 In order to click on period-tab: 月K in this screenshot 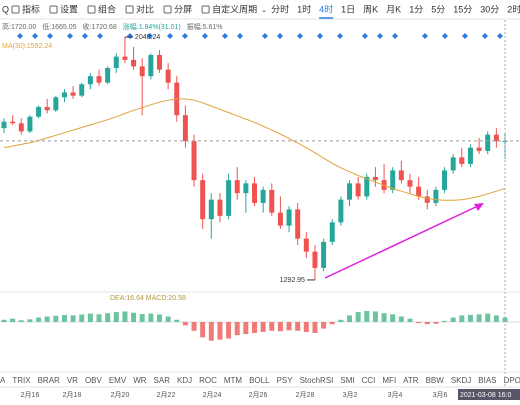, I will do `click(393, 9)`.